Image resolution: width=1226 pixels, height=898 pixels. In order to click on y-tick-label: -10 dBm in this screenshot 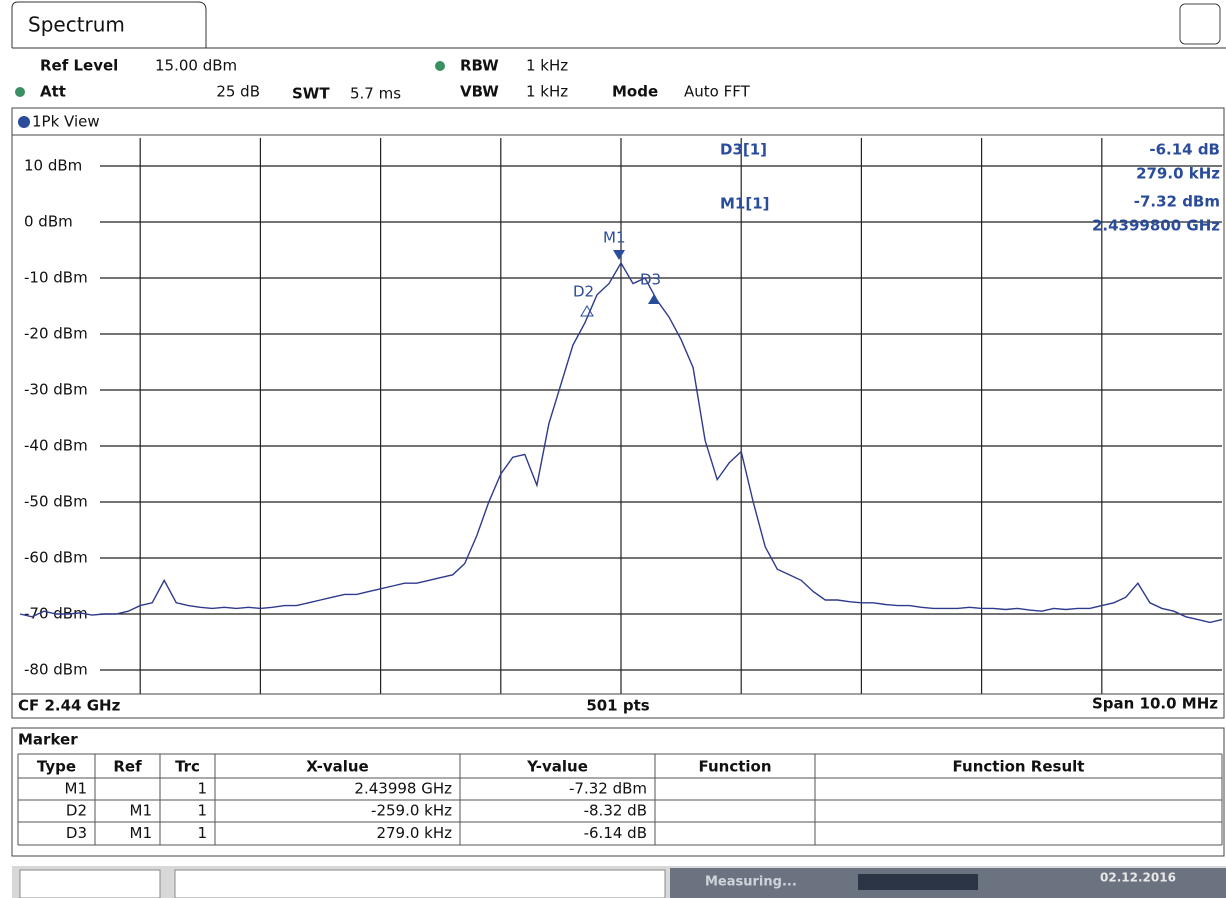, I will do `click(56, 278)`.